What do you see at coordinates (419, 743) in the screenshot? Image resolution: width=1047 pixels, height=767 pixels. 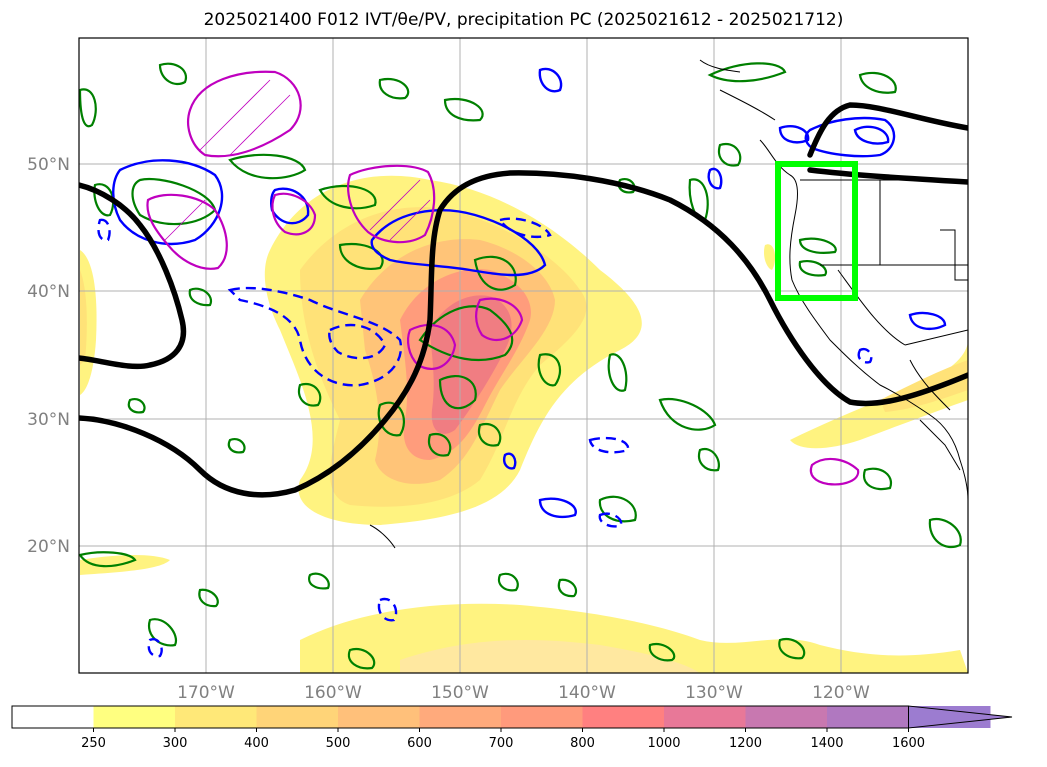 I see `colorbar-tick-label: 600` at bounding box center [419, 743].